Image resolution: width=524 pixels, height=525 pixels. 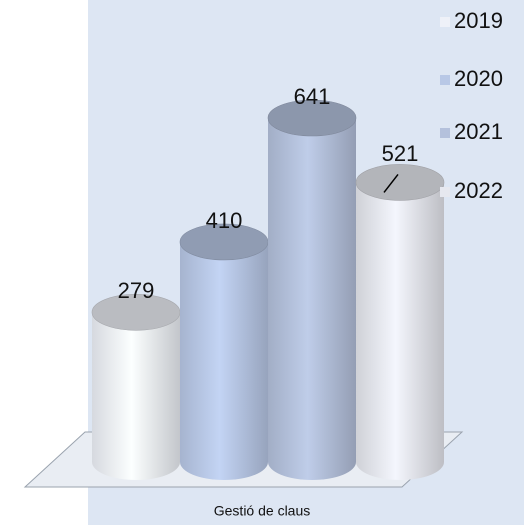 I want to click on legend-label: 2019, so click(x=478, y=20).